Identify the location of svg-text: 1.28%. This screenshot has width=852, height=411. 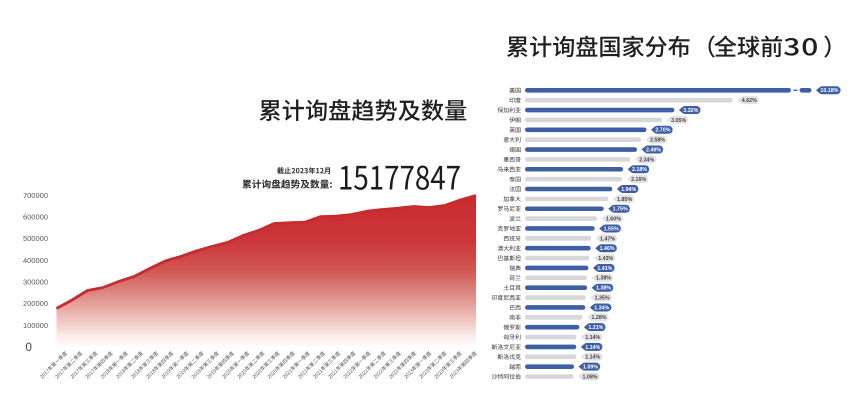
(598, 318).